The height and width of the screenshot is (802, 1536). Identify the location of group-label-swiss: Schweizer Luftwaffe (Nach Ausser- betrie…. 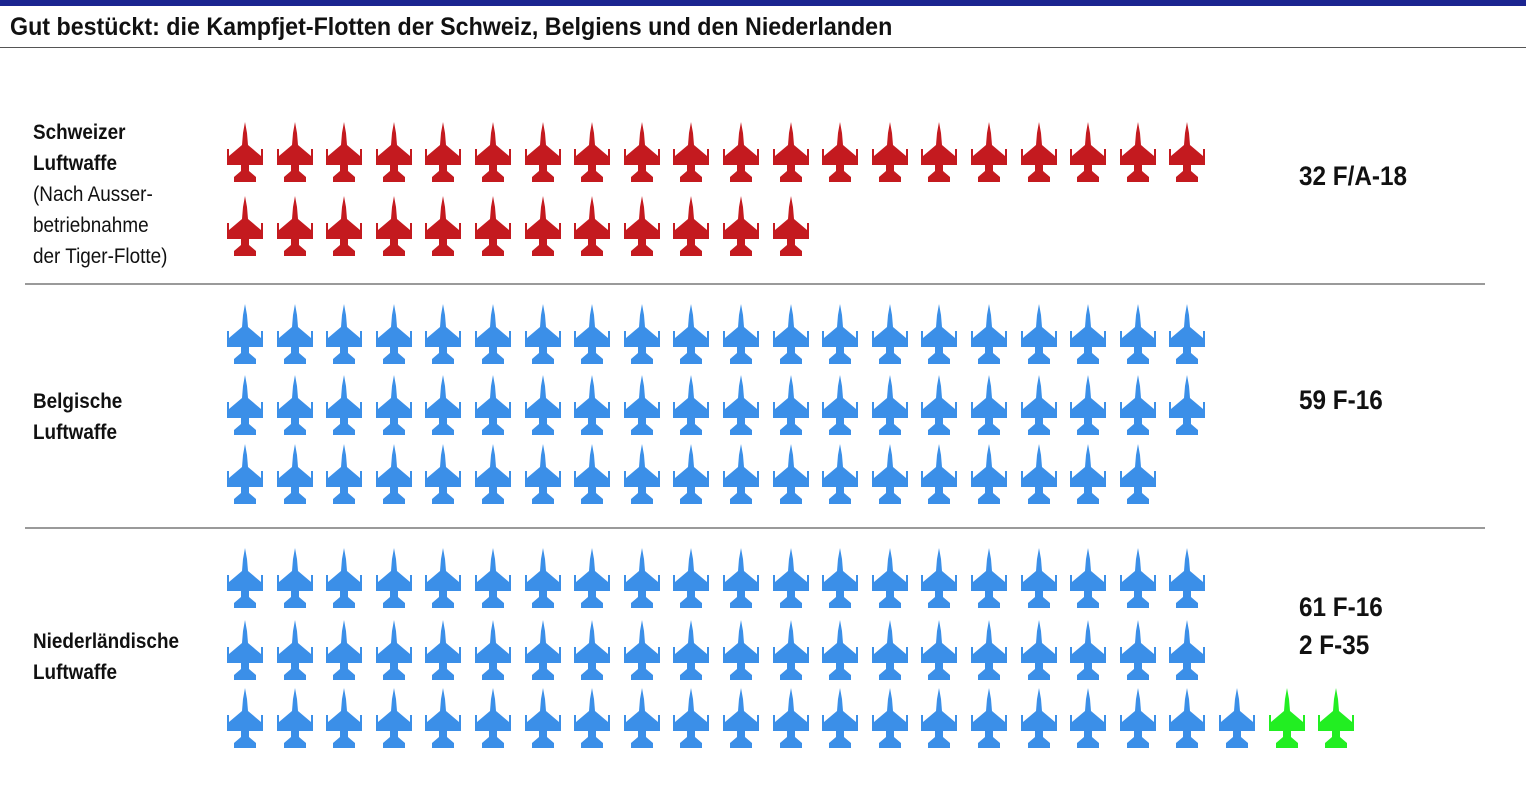
(100, 194).